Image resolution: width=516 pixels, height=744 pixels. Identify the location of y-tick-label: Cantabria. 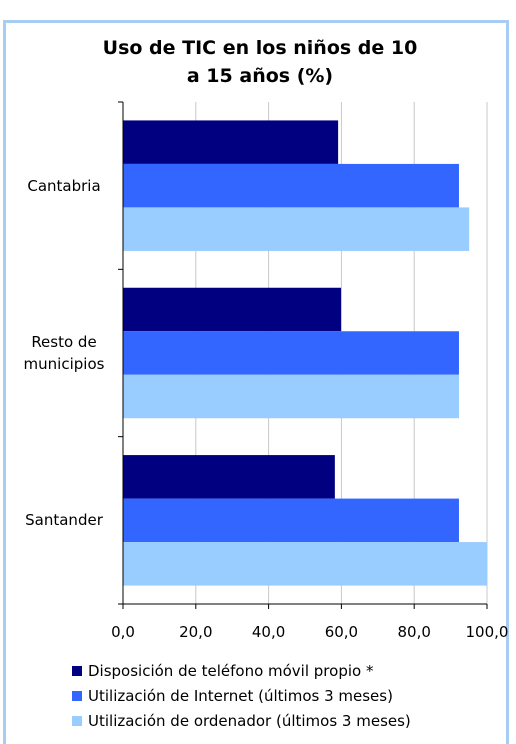
(64, 185).